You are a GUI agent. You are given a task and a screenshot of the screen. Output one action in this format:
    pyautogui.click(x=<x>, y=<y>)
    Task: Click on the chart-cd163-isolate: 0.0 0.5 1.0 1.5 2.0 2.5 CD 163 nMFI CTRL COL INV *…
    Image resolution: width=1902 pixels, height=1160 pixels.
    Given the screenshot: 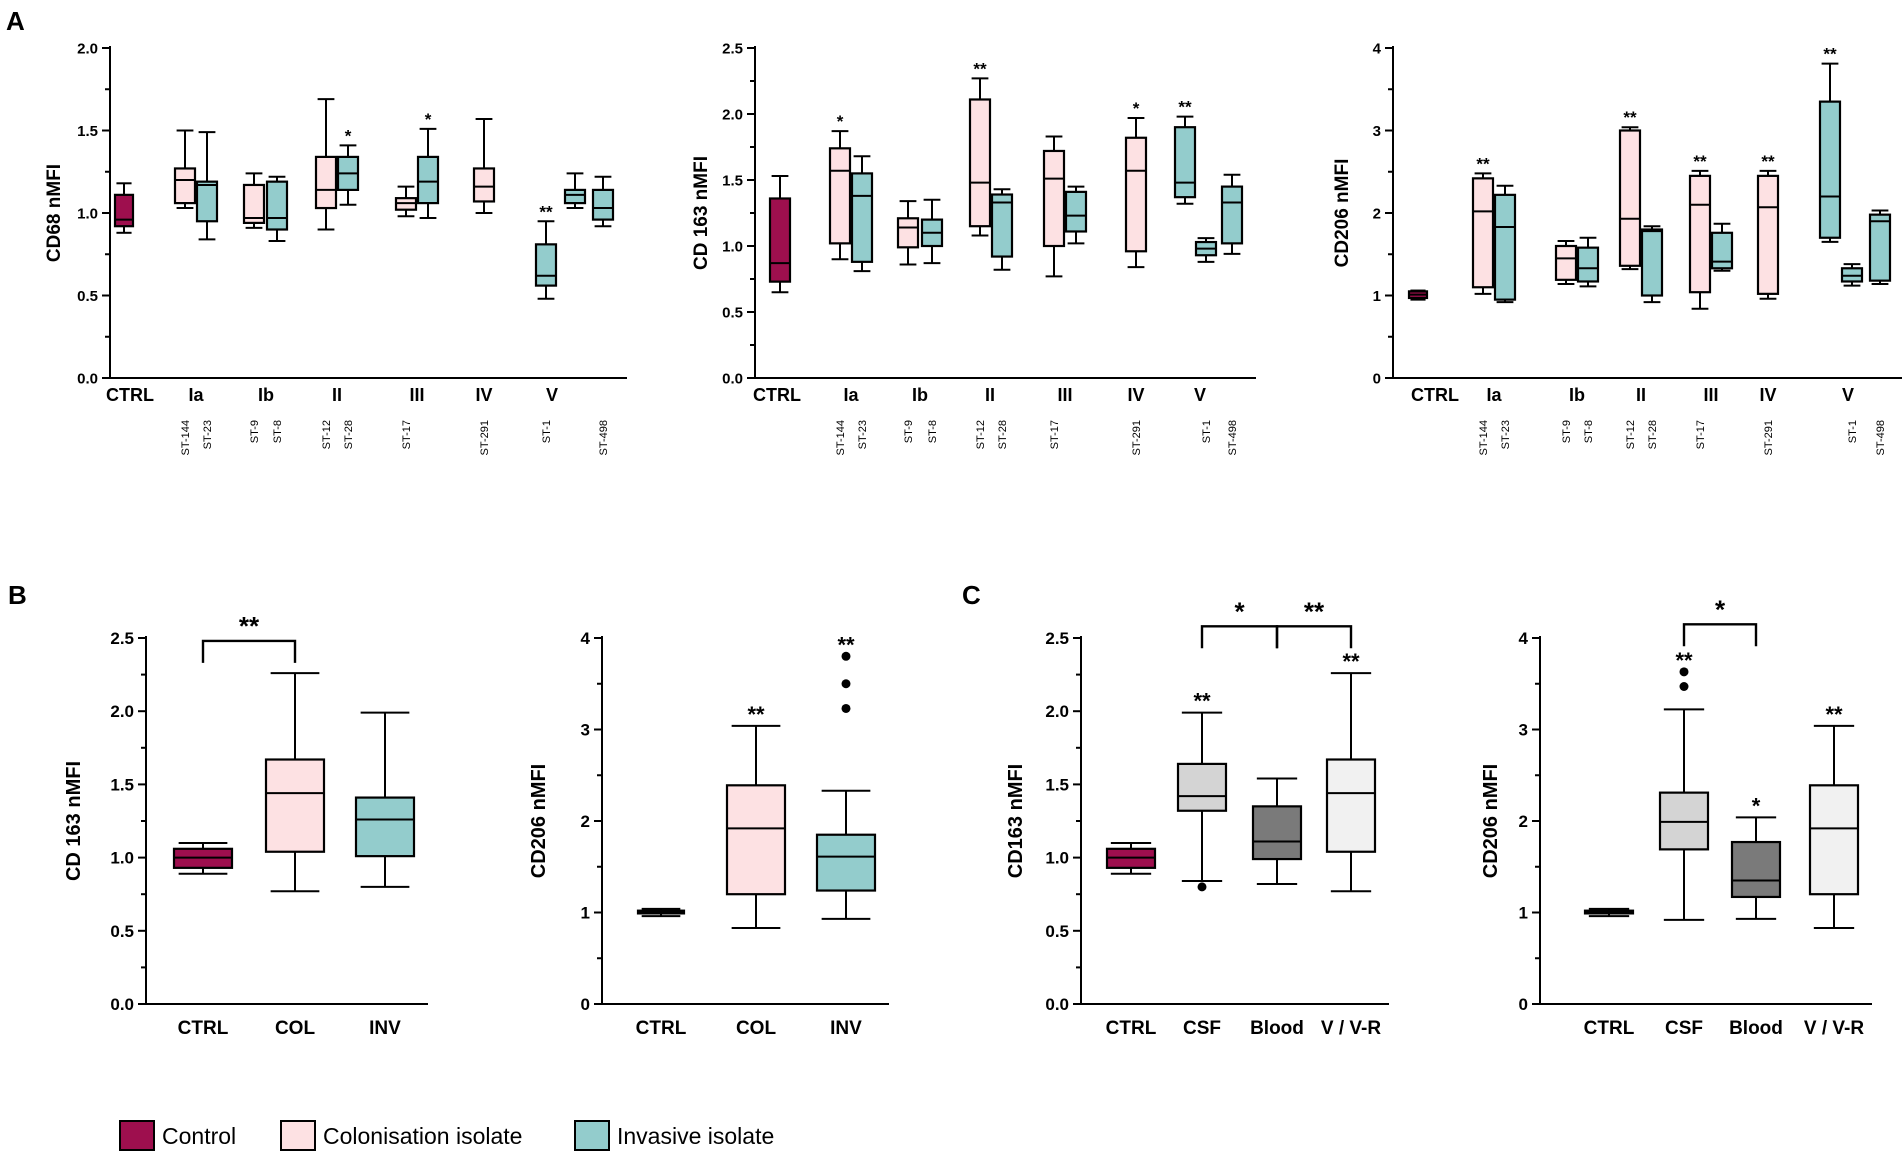 What is the action you would take?
    pyautogui.click(x=245, y=825)
    